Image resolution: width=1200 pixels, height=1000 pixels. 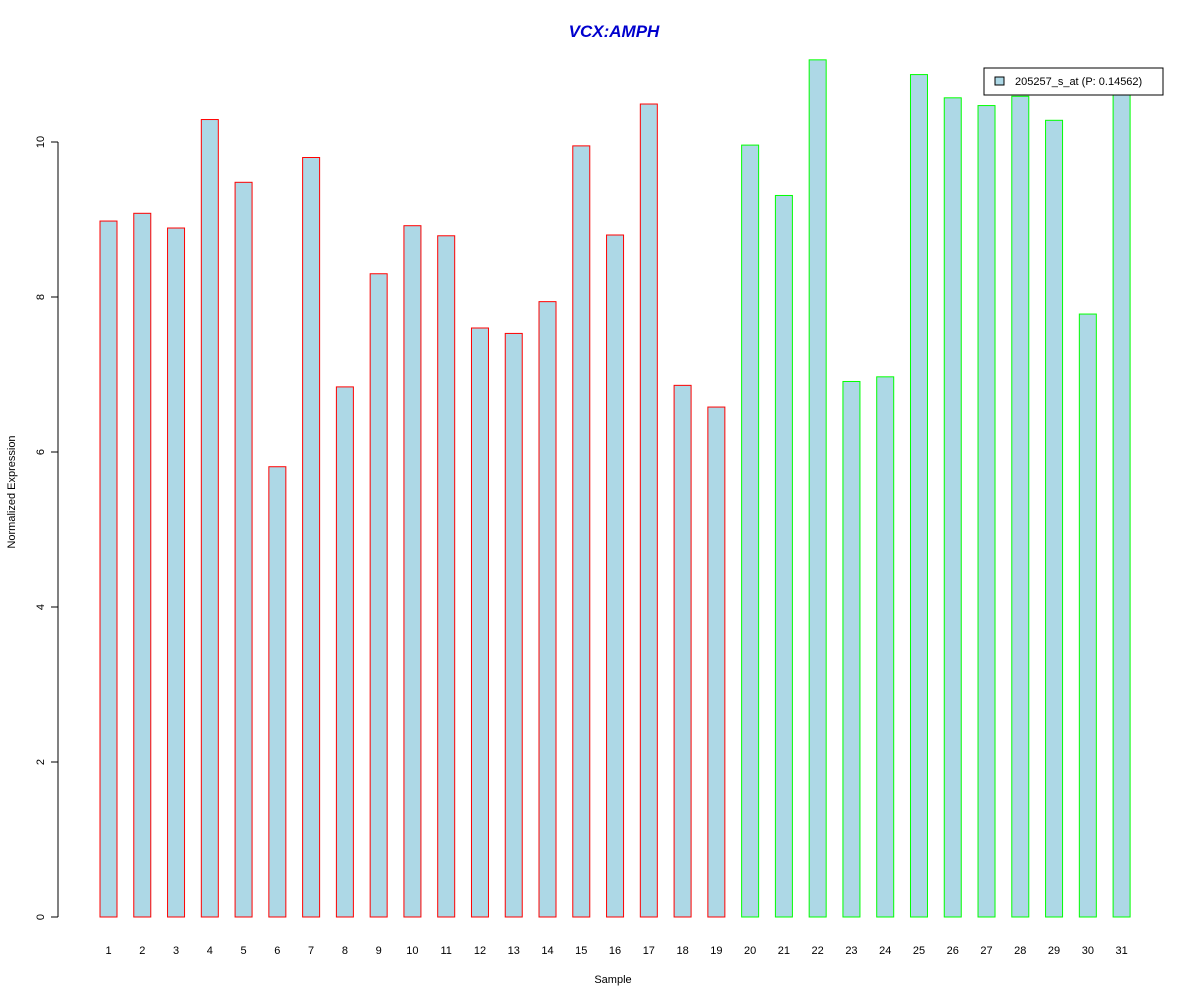 I want to click on x-tick-label: 28, so click(x=1020, y=951).